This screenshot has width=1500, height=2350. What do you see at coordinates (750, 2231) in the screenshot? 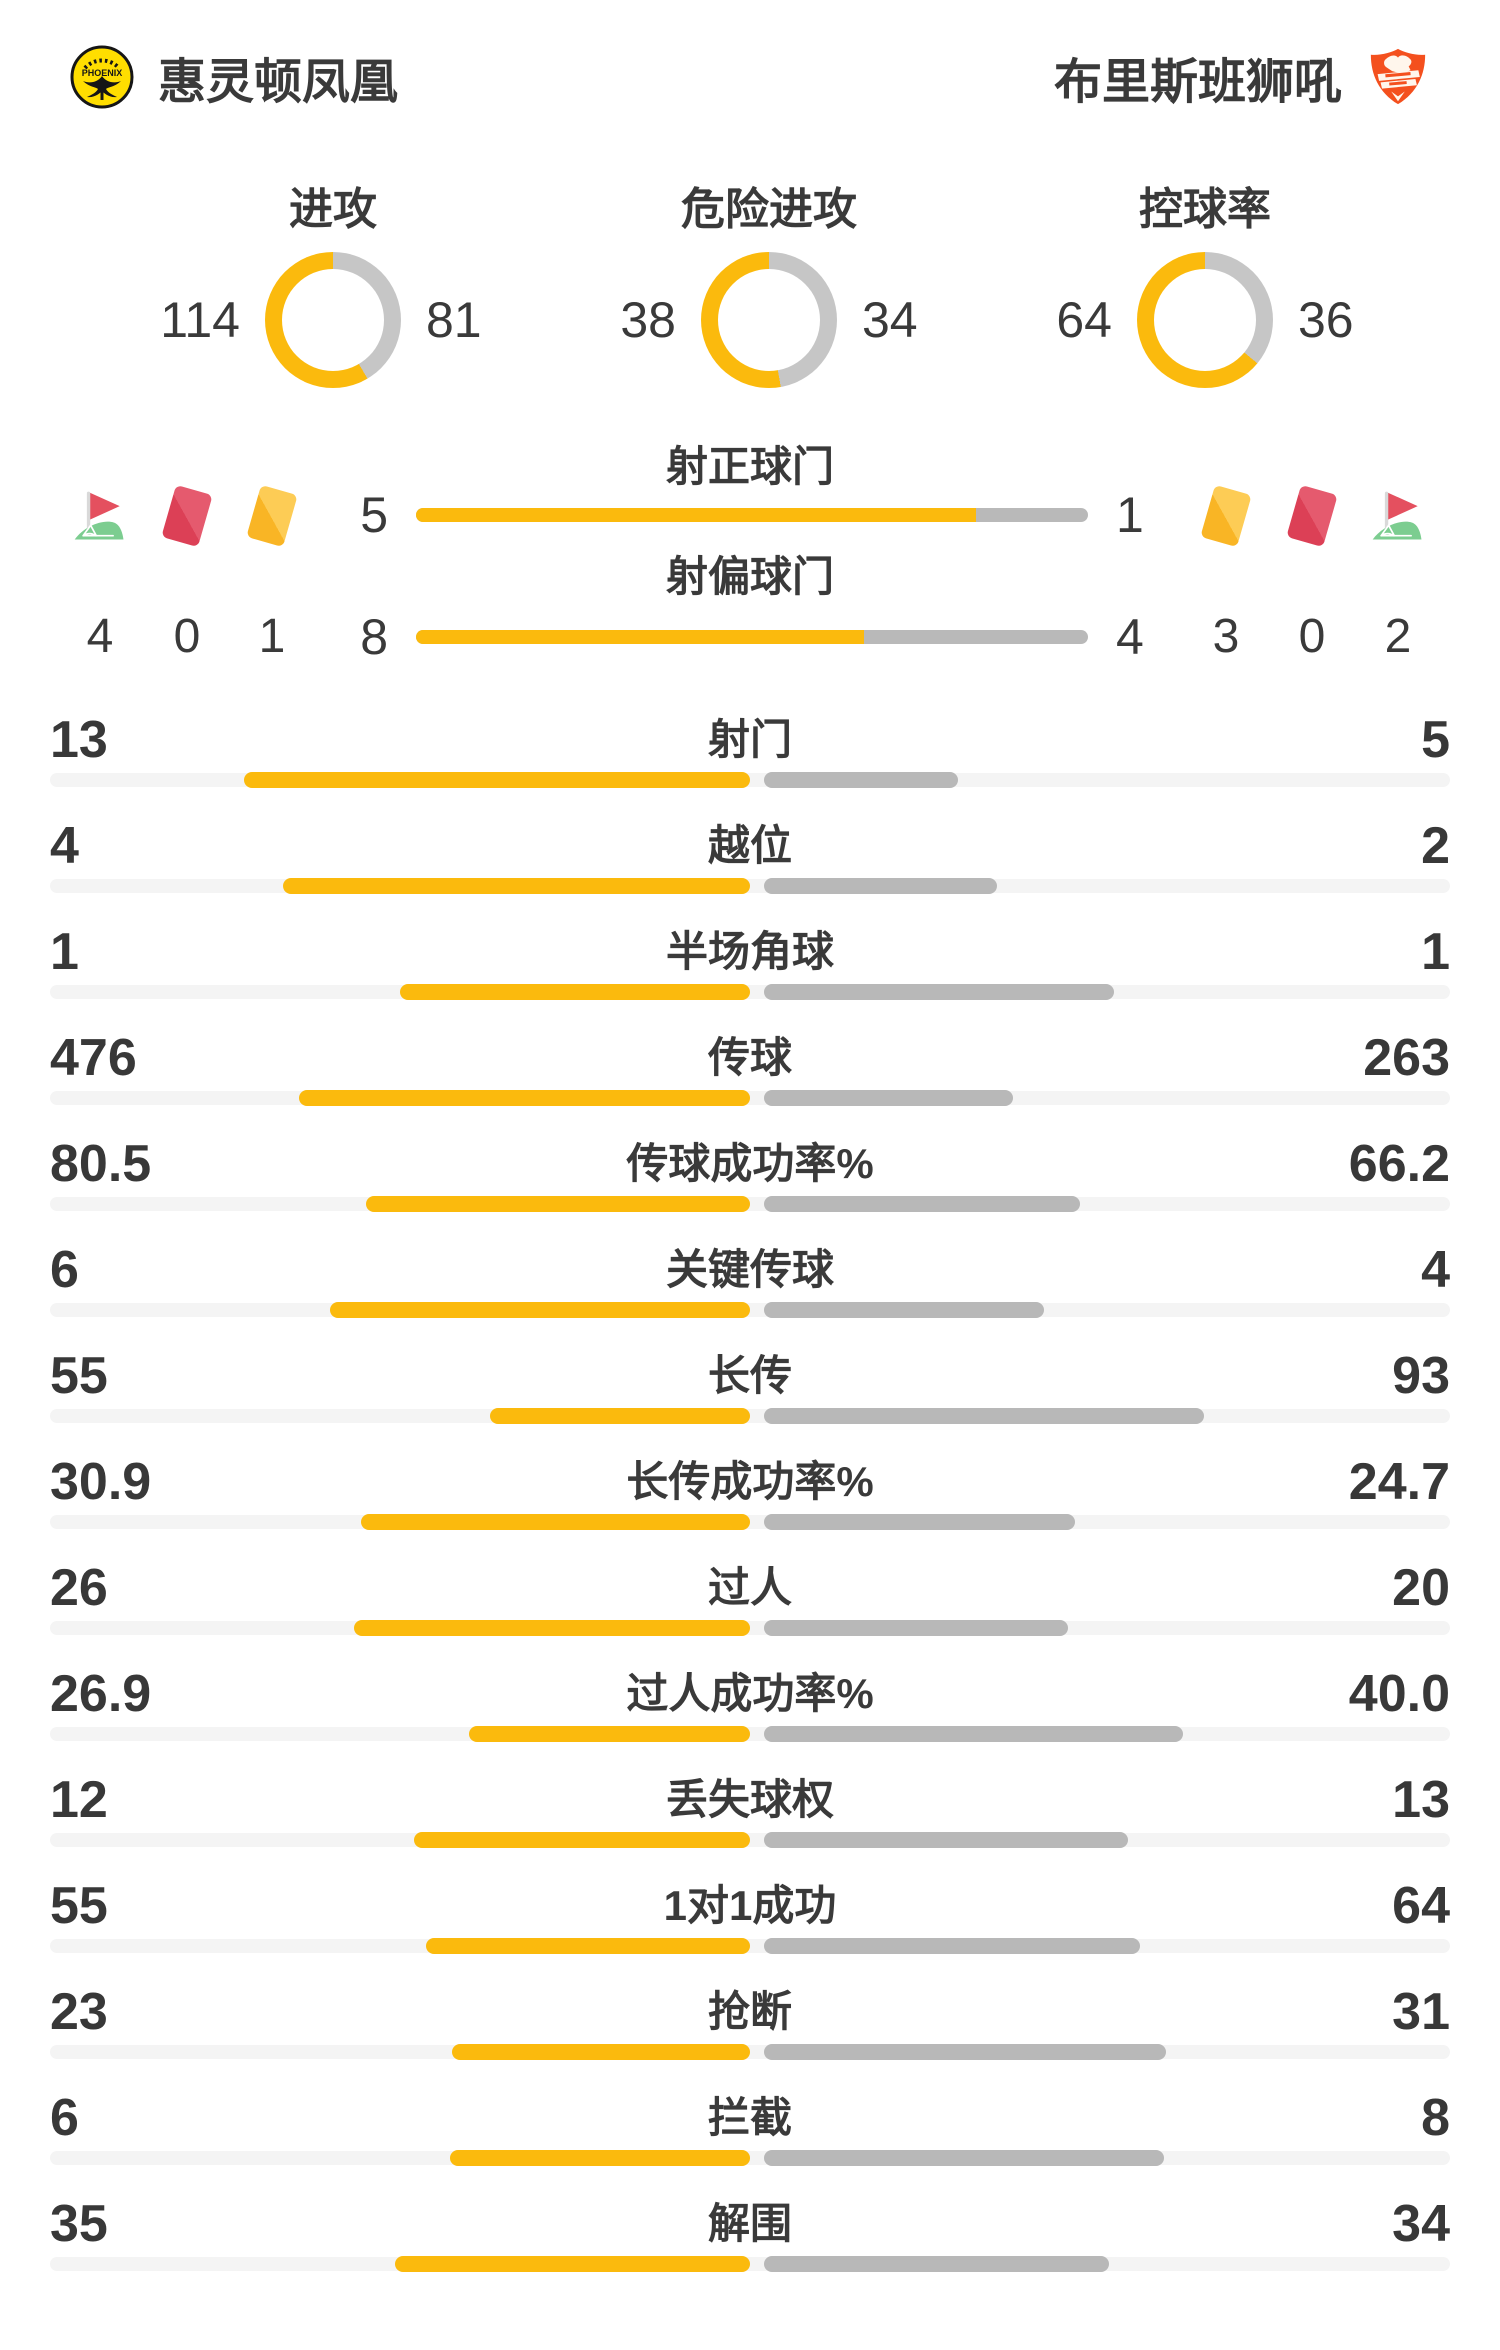
I see `stat-row-clearances: 35 解围 34` at bounding box center [750, 2231].